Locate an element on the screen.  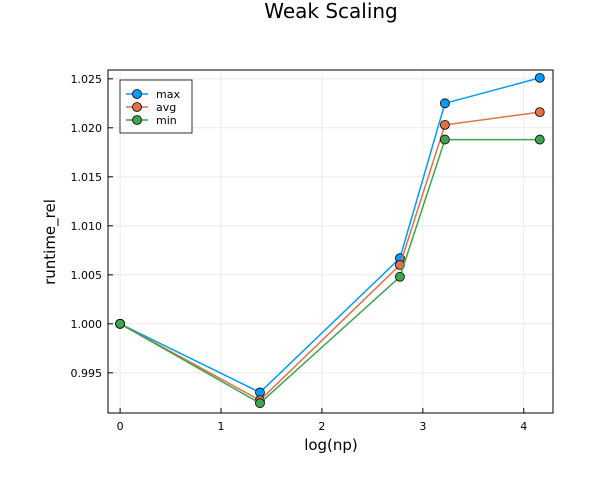
y-axis-ticks: 0.995 1.000 1.005 1.010 1.015 1.020 1.025 is located at coordinates (92, 226).